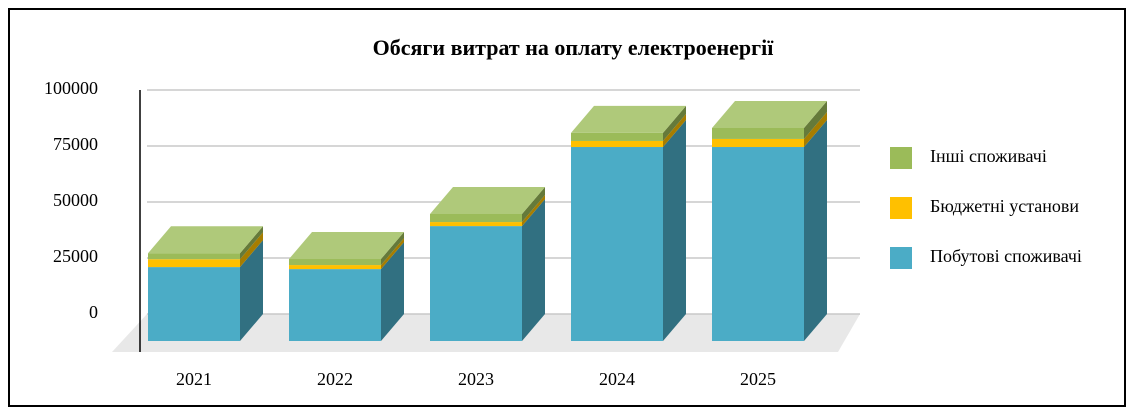 The height and width of the screenshot is (413, 1127). What do you see at coordinates (194, 379) in the screenshot?
I see `x-tick-label: 2021` at bounding box center [194, 379].